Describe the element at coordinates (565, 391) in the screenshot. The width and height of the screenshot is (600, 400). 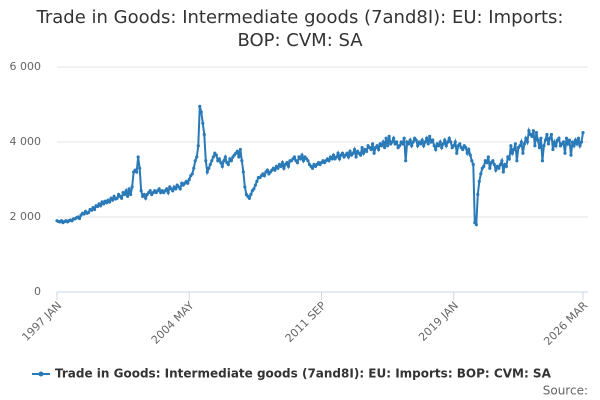
I see `source: Source:` at that location.